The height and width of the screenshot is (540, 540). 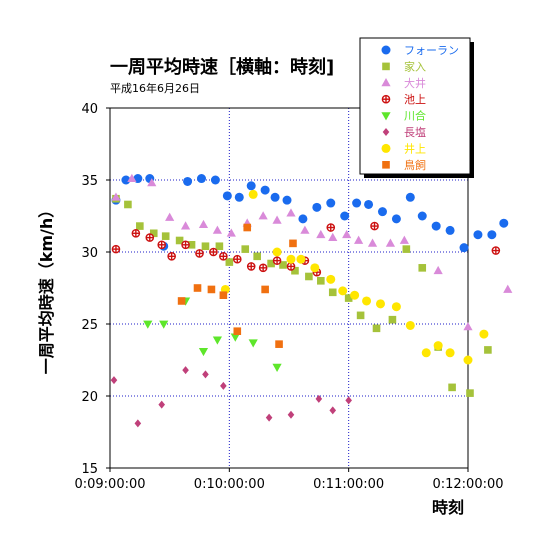 I want to click on legend-item: 池上, so click(x=403, y=99).